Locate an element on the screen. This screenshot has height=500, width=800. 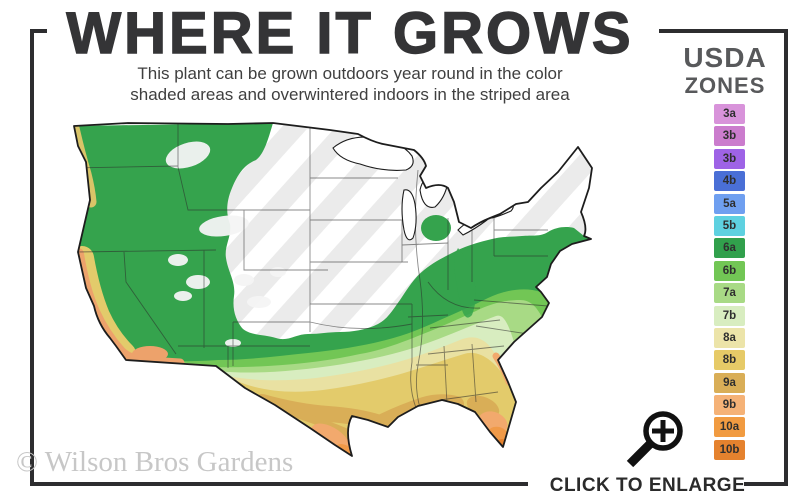
legend-zone-10b: 10b is located at coordinates (729, 449).